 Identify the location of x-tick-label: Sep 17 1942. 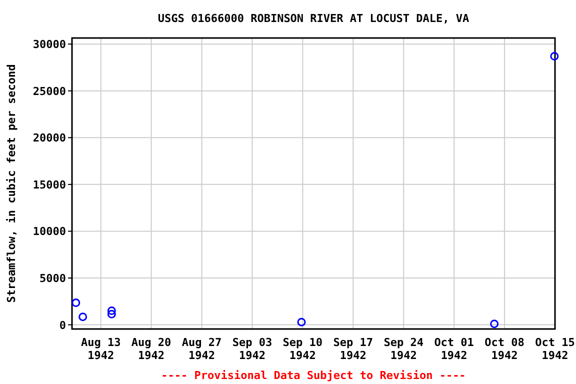
(353, 349).